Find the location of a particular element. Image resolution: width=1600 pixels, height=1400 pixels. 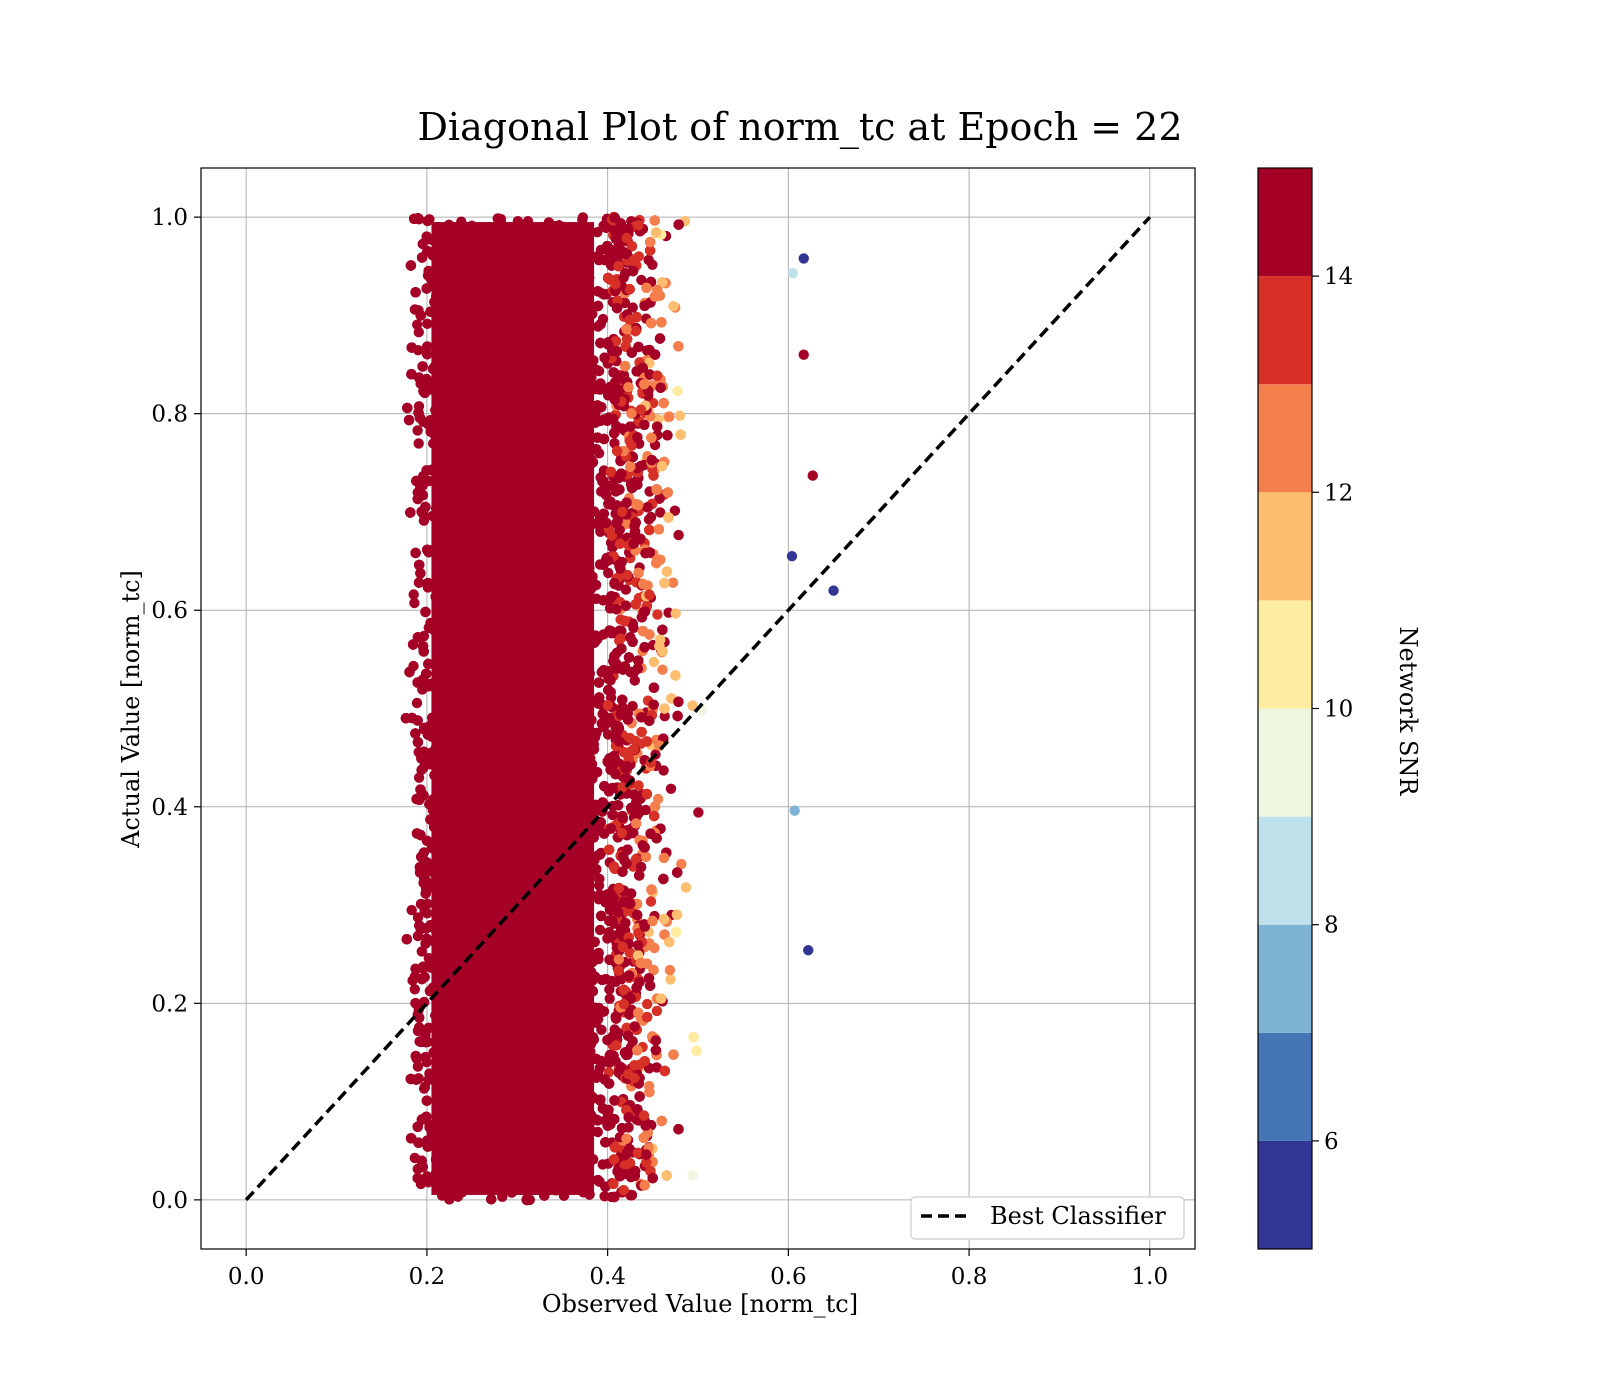

chart-title: Diagonal Plot of norm_tc at Epoch = 22 is located at coordinates (799, 127).